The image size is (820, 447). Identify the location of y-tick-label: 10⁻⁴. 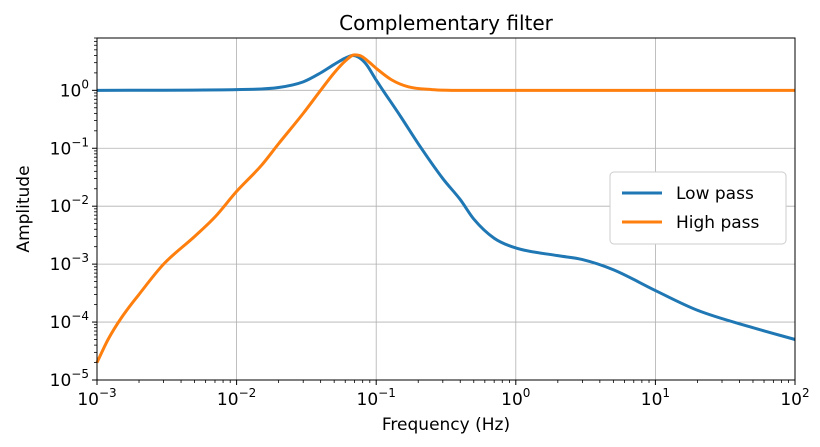
(69, 321).